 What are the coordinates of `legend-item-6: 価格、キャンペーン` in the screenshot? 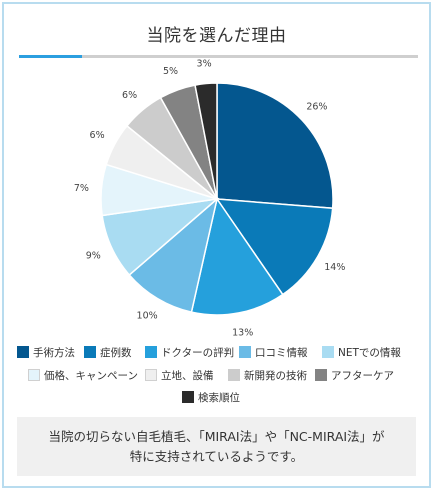 It's located at (83, 375).